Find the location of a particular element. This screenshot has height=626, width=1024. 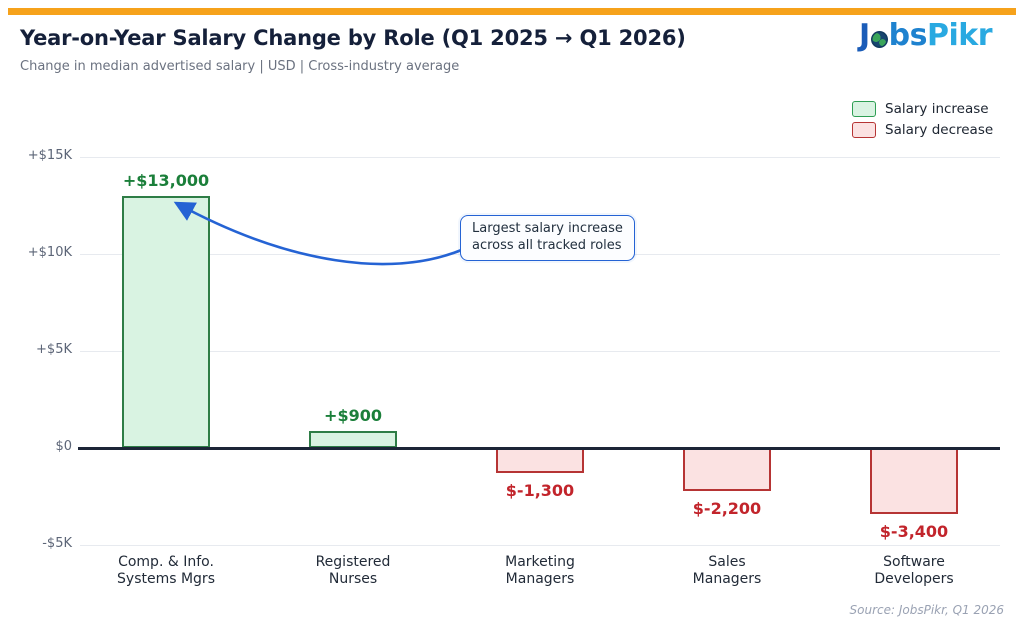

legend: Salary increase Salary decrease is located at coordinates (922, 122).